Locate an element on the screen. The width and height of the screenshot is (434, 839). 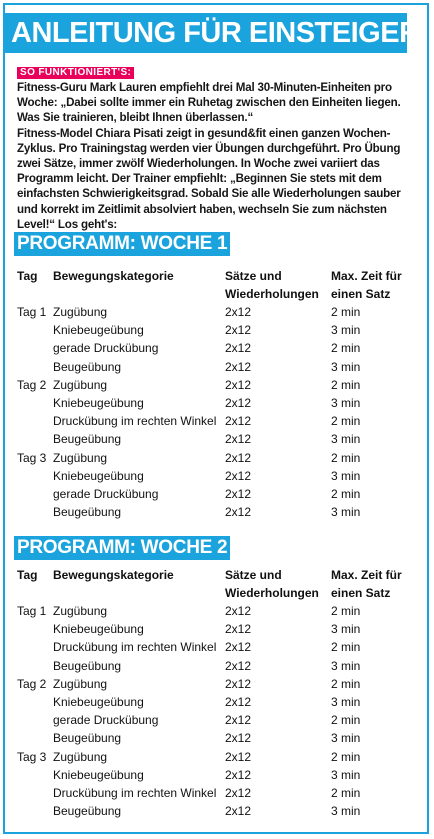
headline: ANLEITUNG FÜR EINSTEIGER is located at coordinates (206, 33).